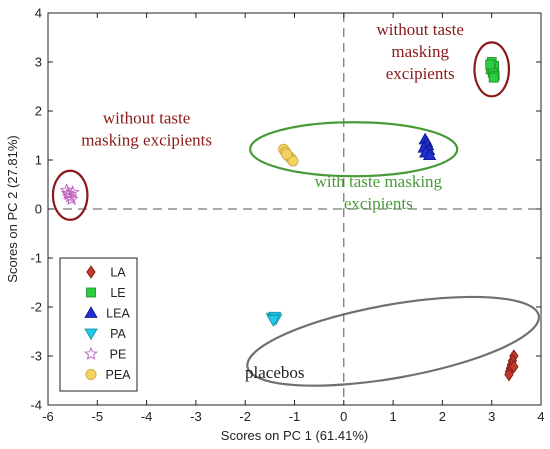 Image resolution: width=550 pixels, height=449 pixels. I want to click on x-tick-label: -1, so click(295, 416).